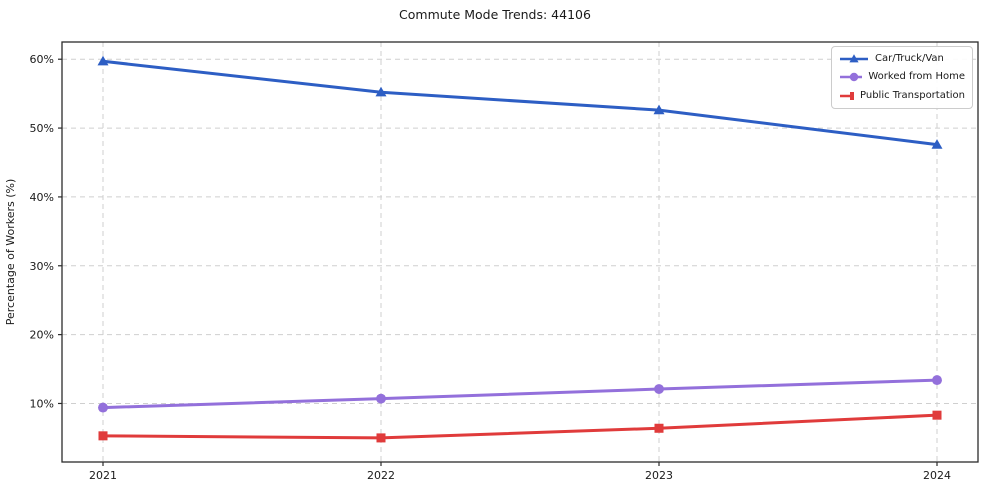 This screenshot has width=990, height=490. Describe the element at coordinates (916, 77) in the screenshot. I see `legend-label: Worked from Home` at that location.